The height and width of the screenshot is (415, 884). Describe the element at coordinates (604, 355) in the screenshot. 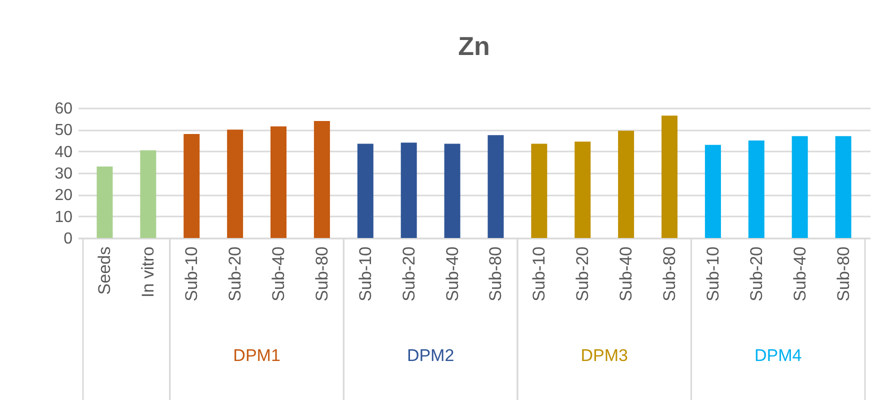

I see `text: DPM3` at that location.